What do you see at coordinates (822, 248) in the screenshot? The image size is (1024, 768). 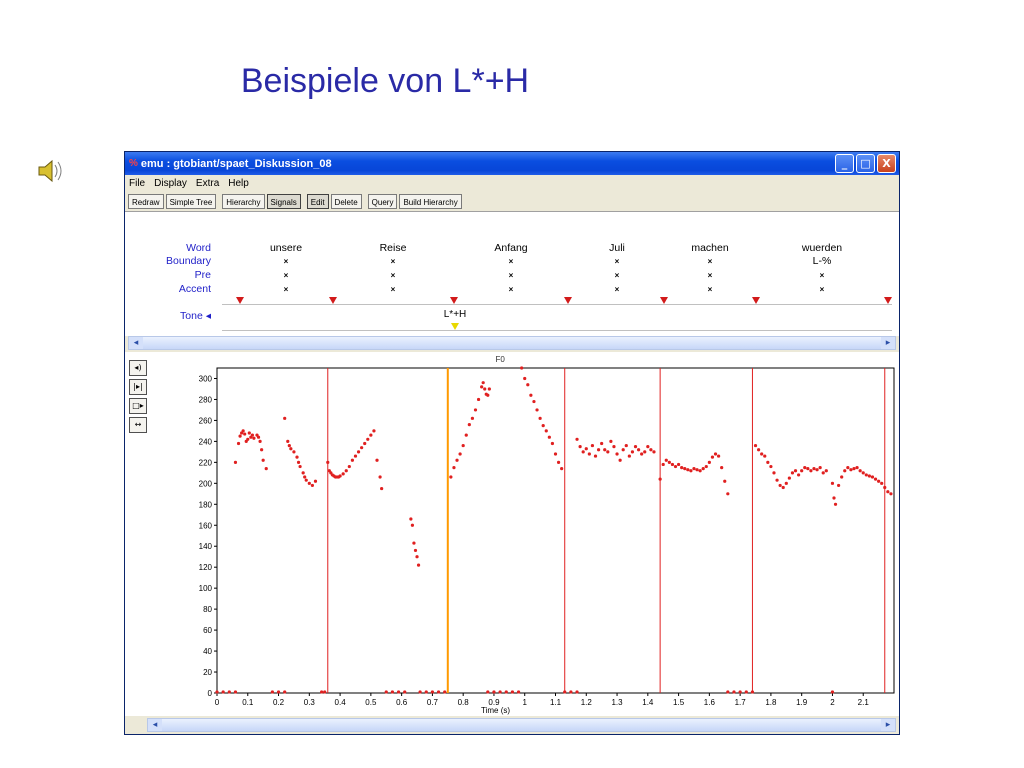 I see `word-label: wuerden` at bounding box center [822, 248].